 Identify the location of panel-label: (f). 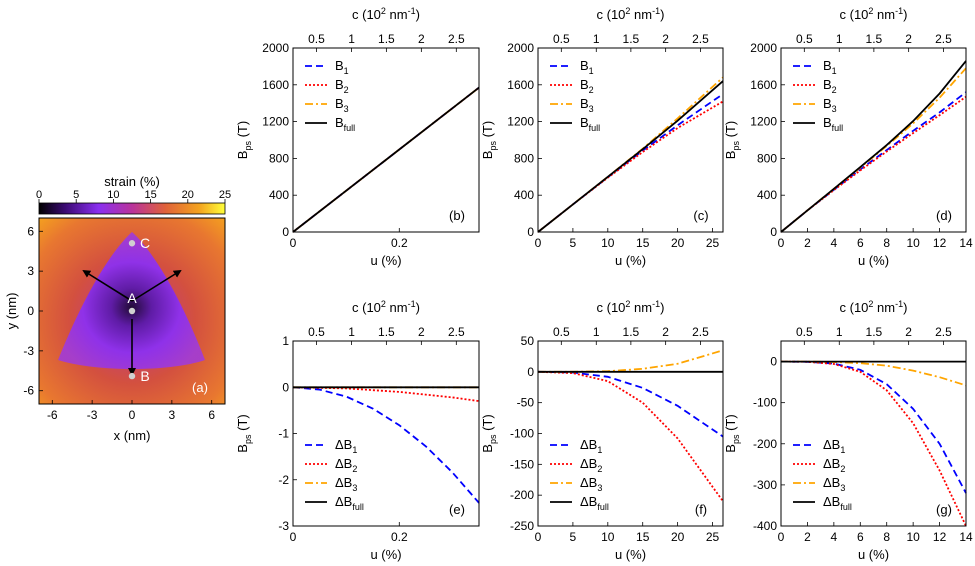
(701, 509).